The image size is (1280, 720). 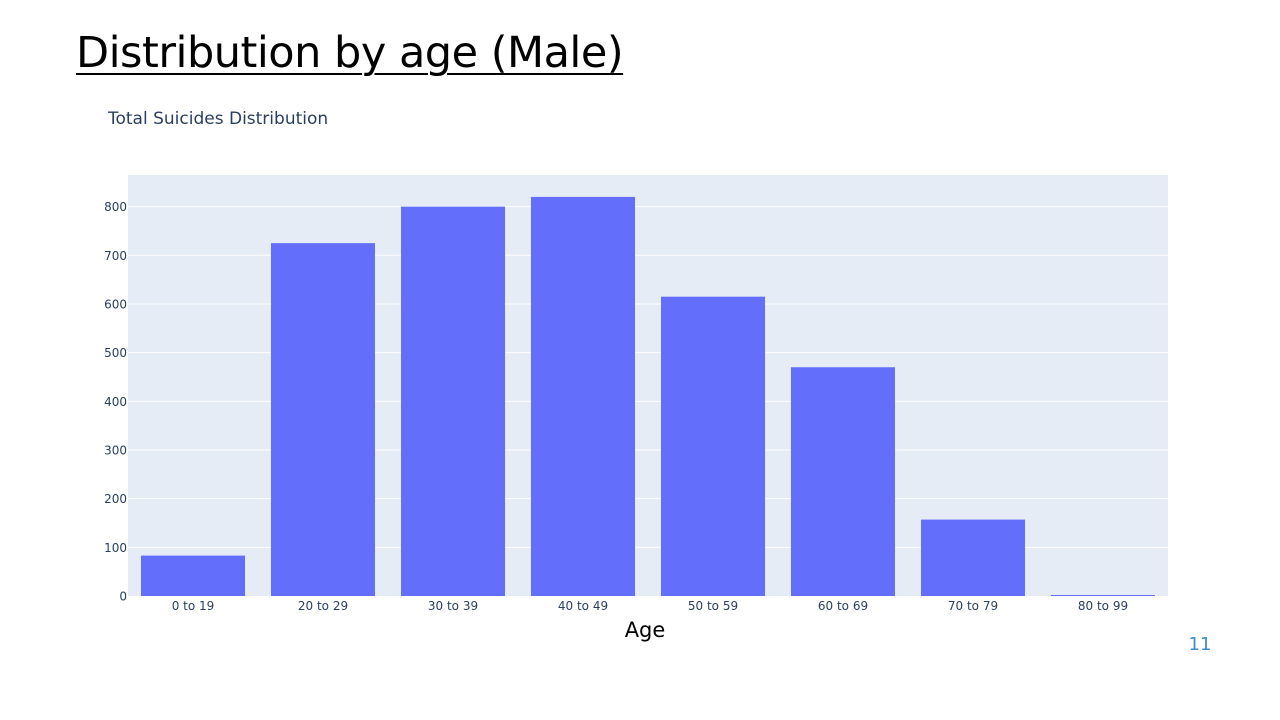 What do you see at coordinates (1103, 606) in the screenshot?
I see `x-tick-label: 80 to 99` at bounding box center [1103, 606].